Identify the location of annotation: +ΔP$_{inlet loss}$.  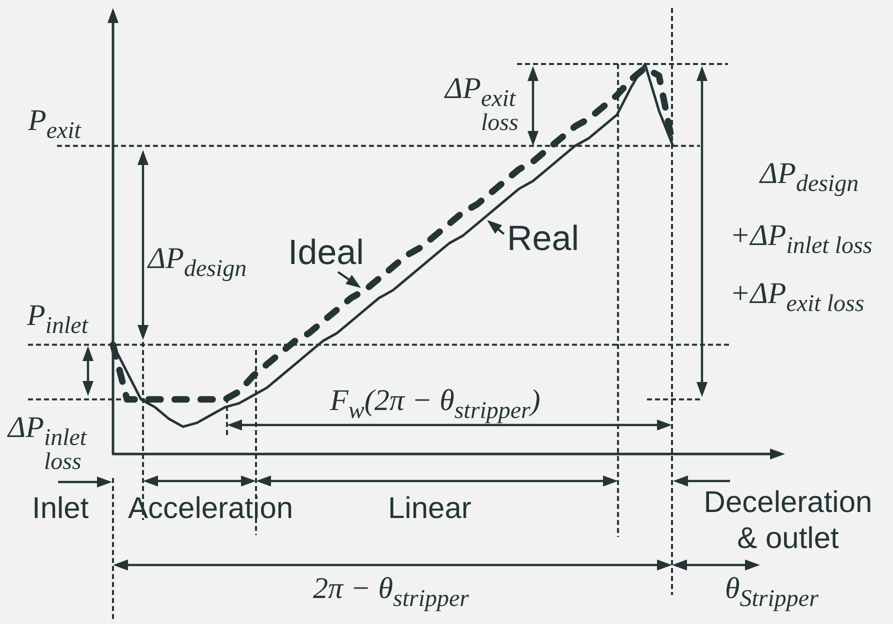
(801, 239).